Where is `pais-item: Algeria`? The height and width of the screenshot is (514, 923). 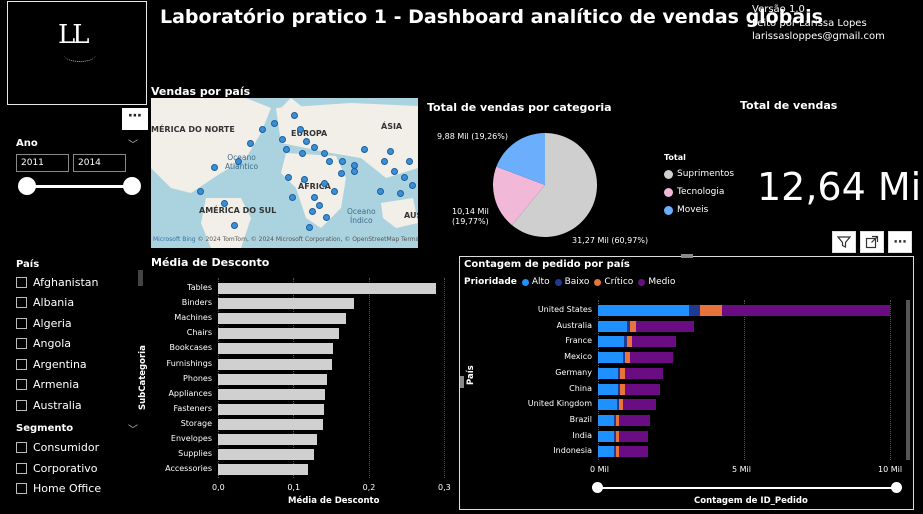
pais-item: Algeria is located at coordinates (44, 323).